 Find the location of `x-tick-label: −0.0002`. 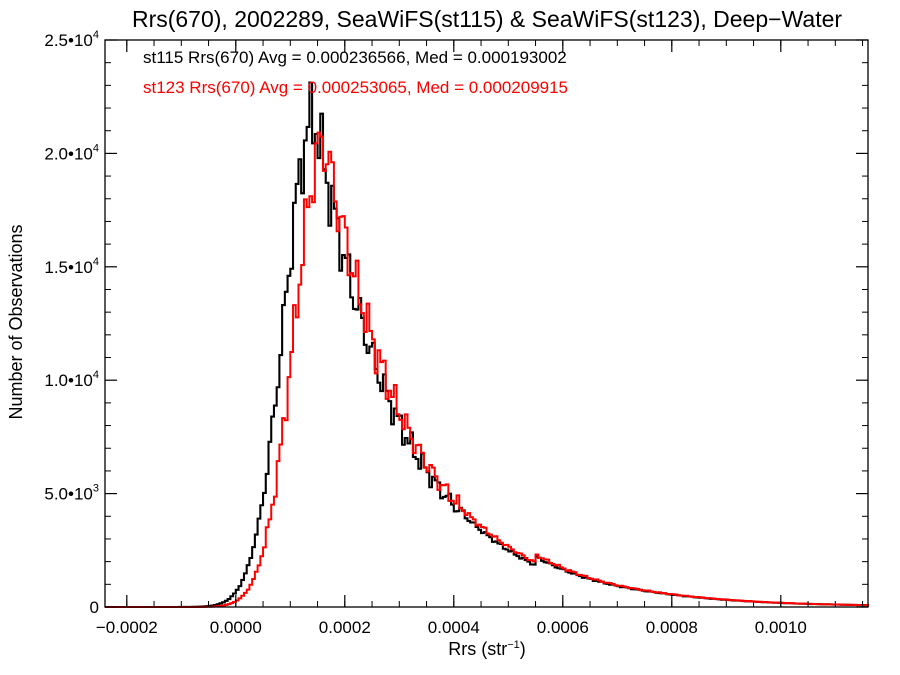

x-tick-label: −0.0002 is located at coordinates (127, 627).